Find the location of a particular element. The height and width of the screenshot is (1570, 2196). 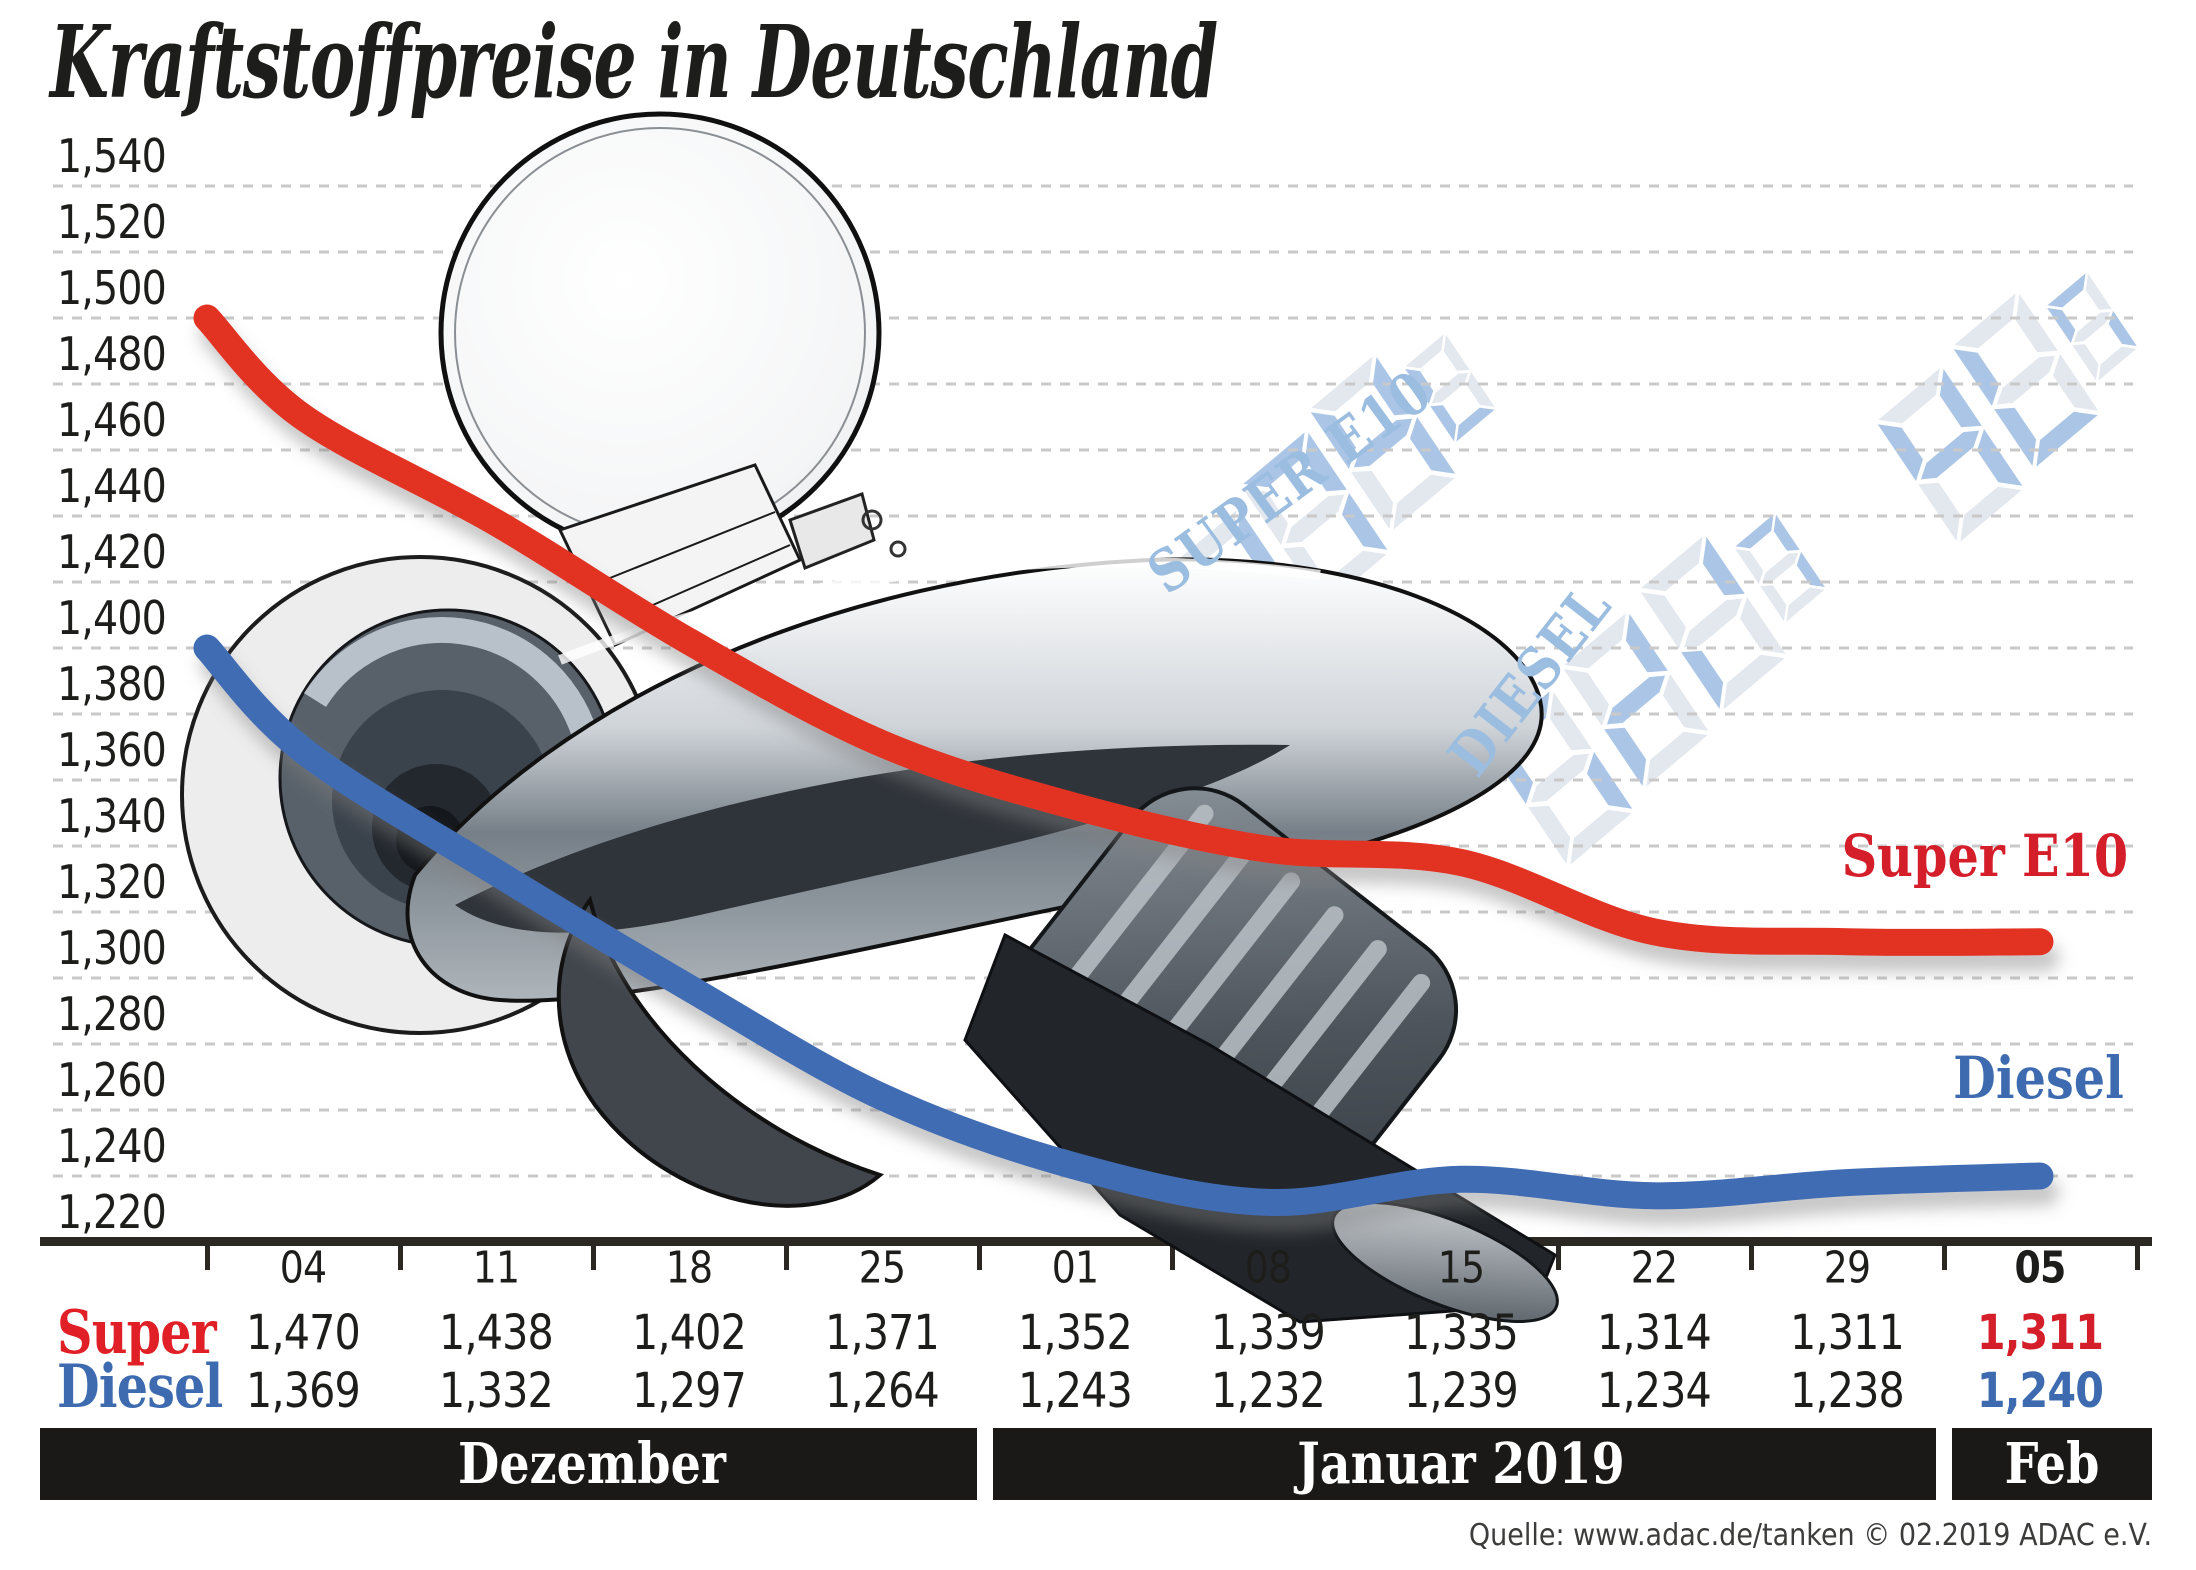

axis-line is located at coordinates (1096, 1241).